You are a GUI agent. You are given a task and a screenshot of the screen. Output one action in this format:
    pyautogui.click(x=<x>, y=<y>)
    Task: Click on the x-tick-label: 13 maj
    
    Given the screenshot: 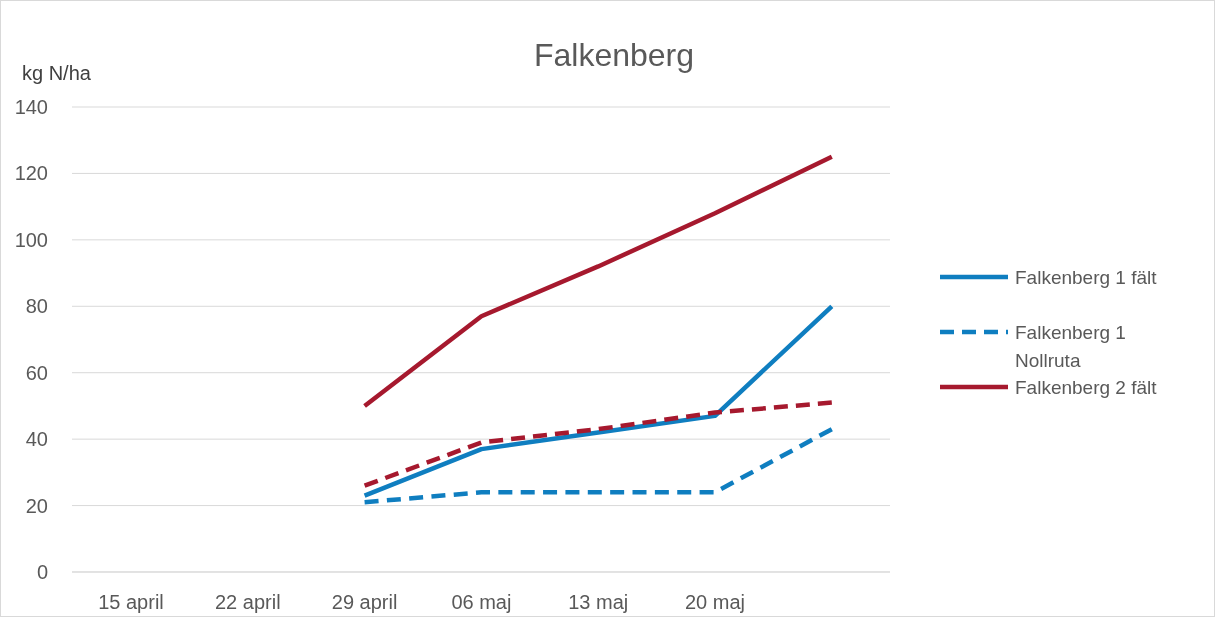 What is the action you would take?
    pyautogui.click(x=598, y=602)
    